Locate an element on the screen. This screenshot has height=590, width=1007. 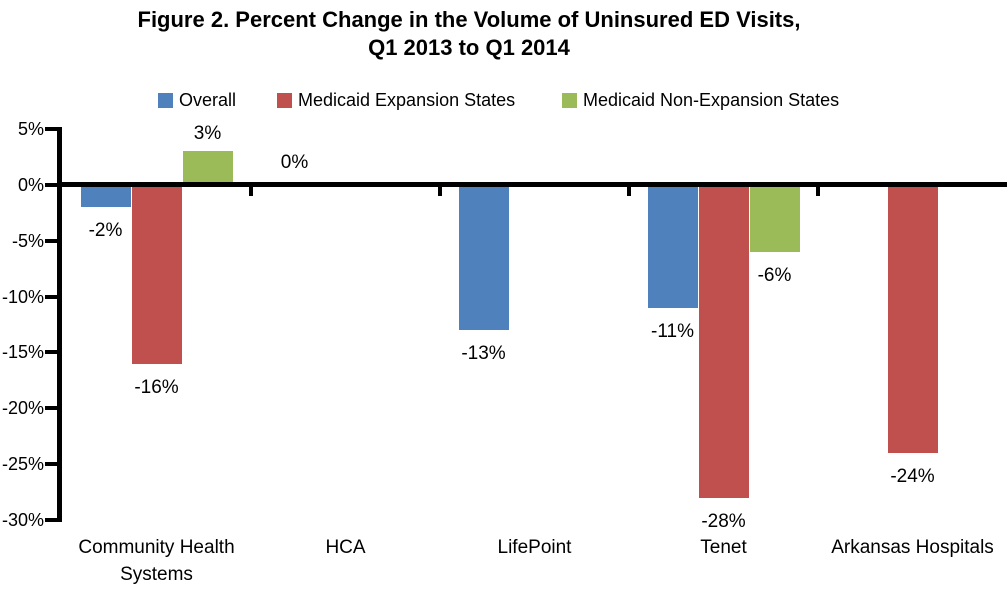
y-axis-tick-label: -10% is located at coordinates (22, 296).